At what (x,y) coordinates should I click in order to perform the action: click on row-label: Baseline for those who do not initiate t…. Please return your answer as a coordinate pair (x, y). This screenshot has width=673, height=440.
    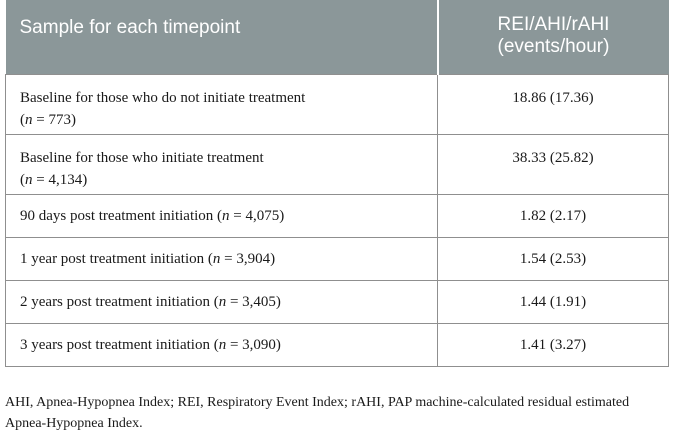
    Looking at the image, I should click on (221, 104).